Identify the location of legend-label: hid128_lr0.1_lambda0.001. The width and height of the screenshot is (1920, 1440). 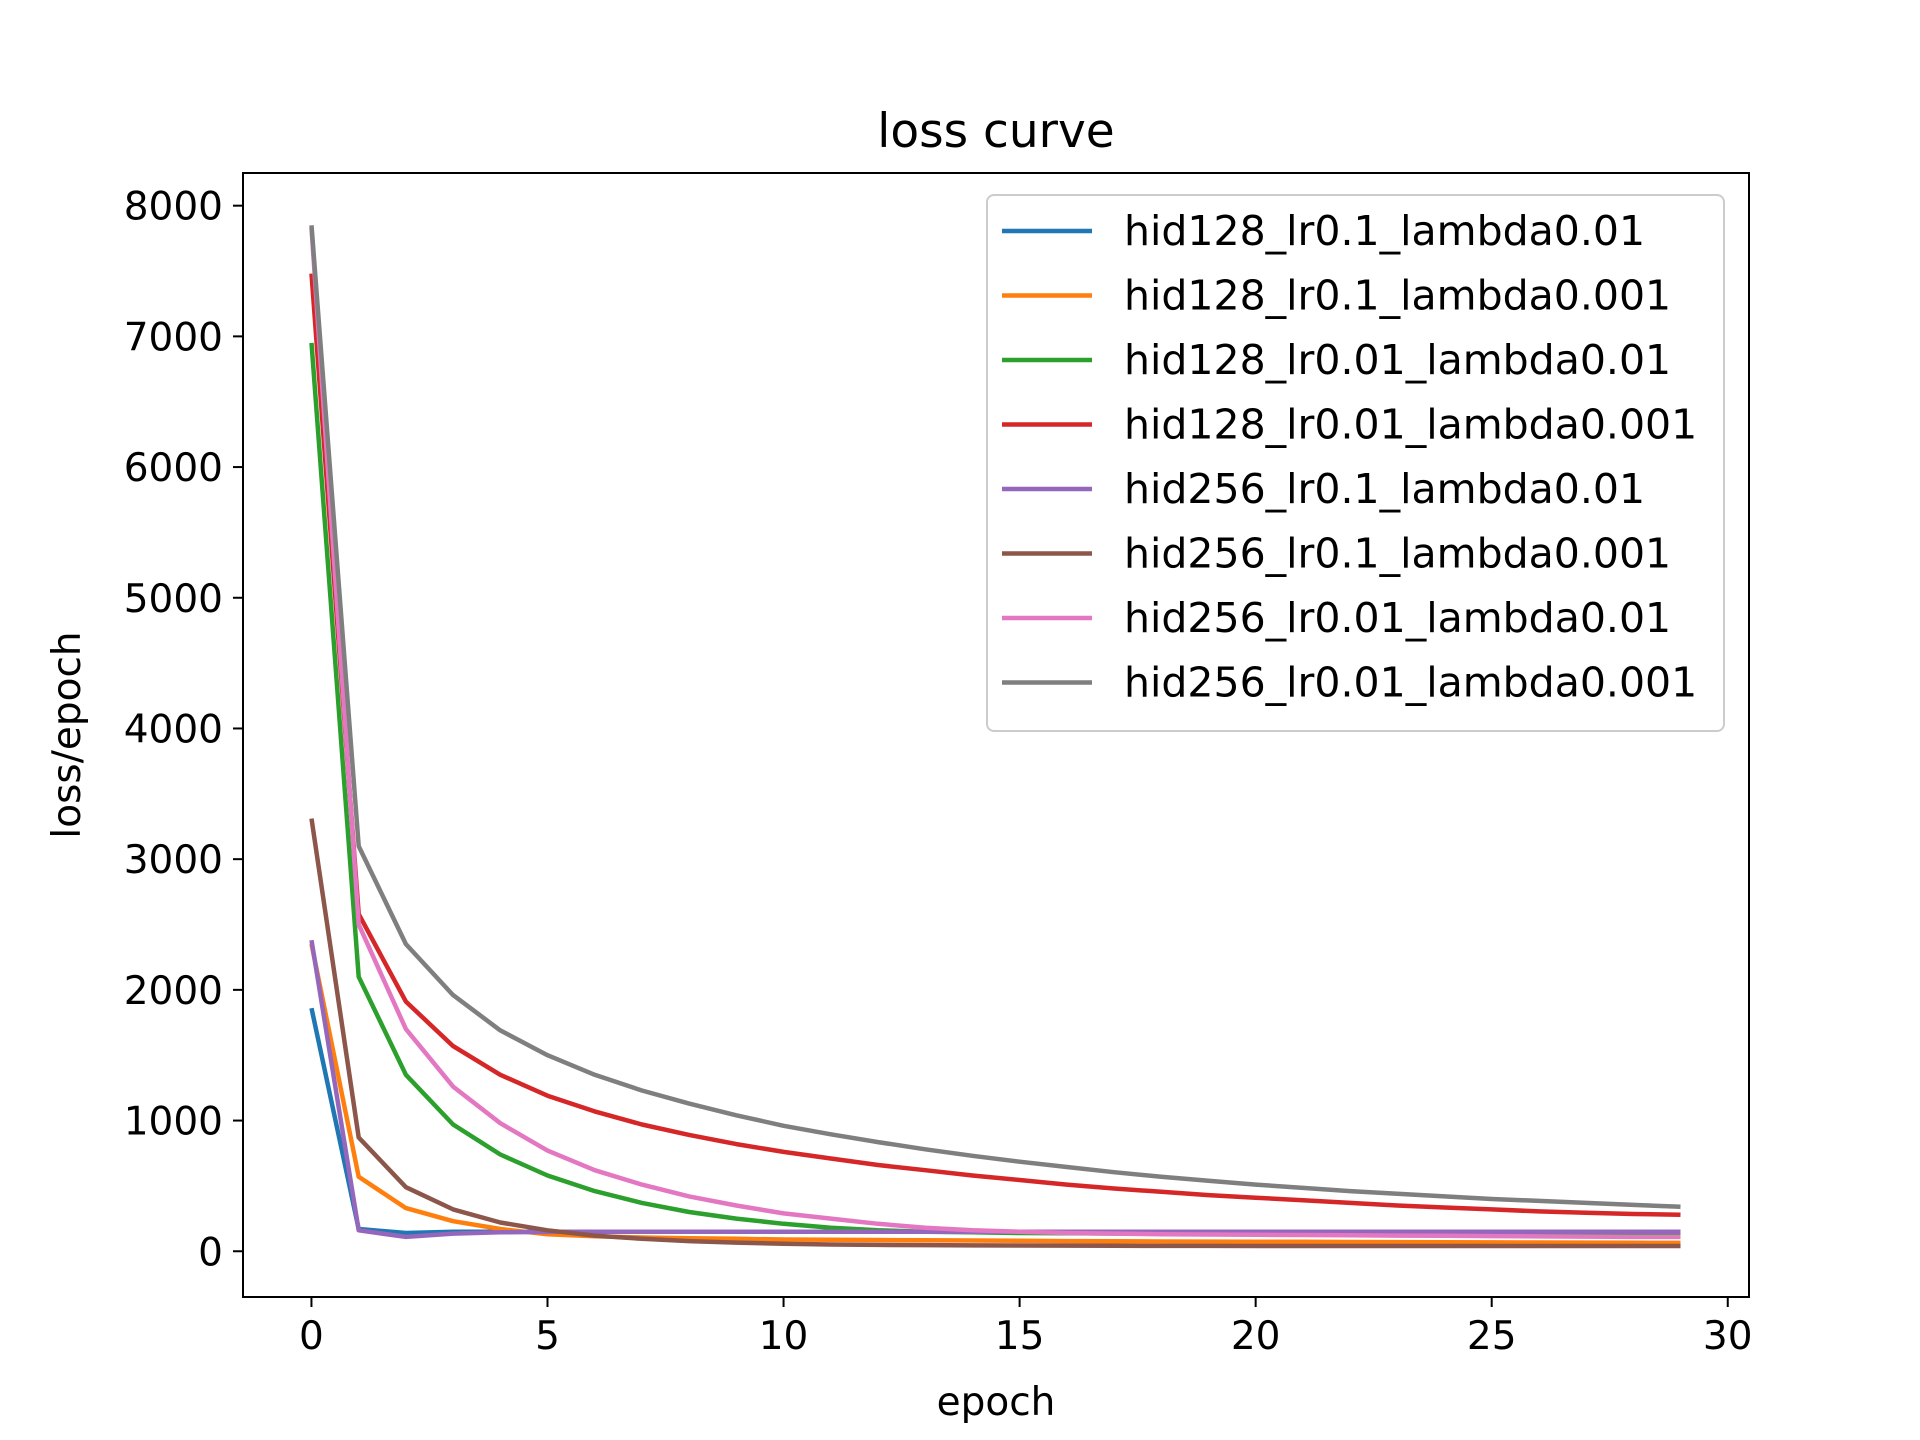
(1397, 296).